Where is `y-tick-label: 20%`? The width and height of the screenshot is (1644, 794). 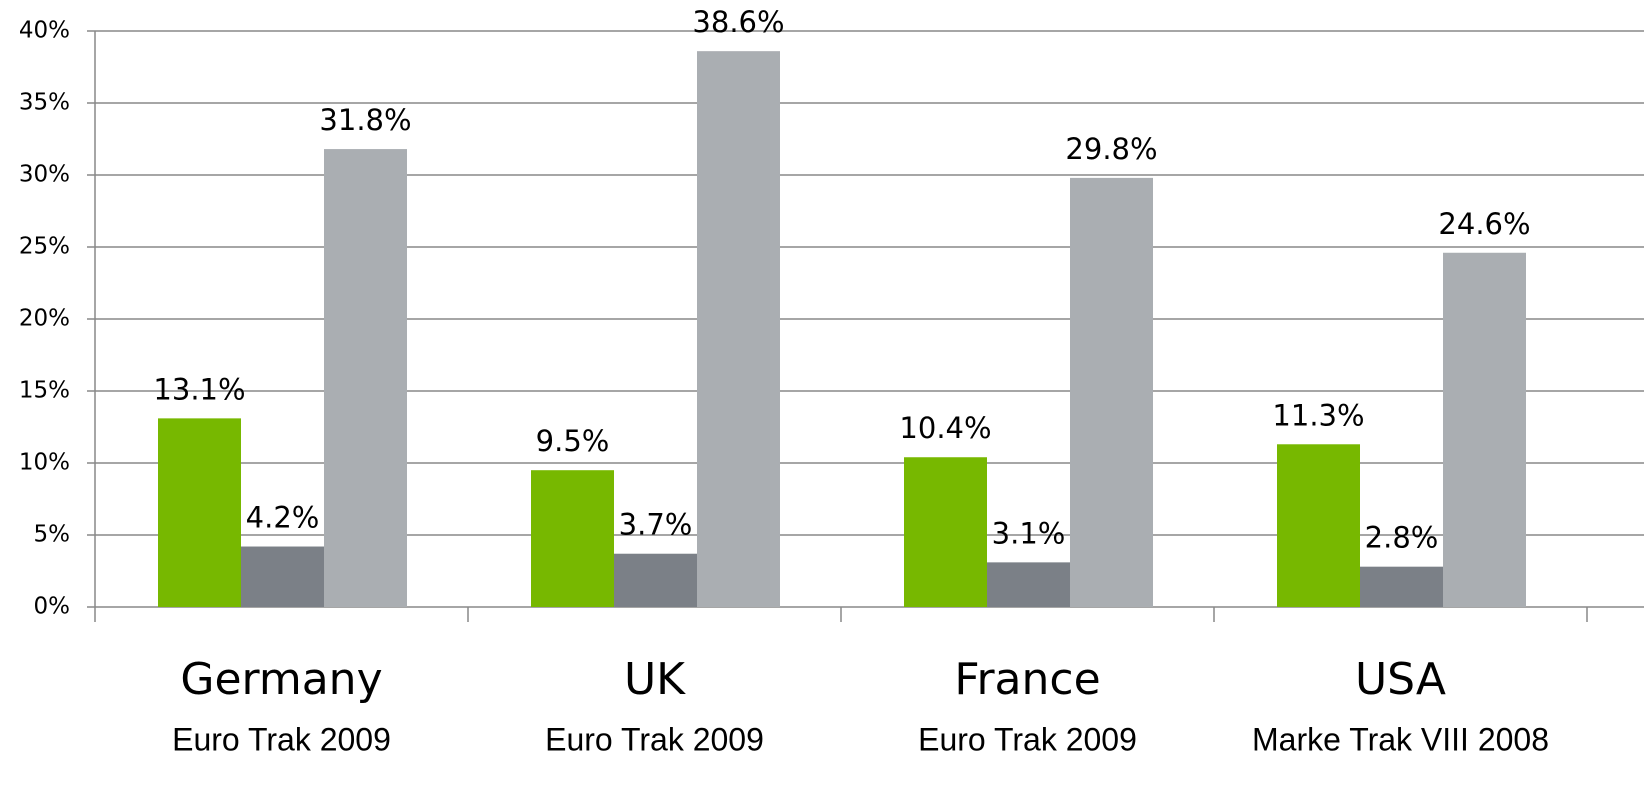
y-tick-label: 20% is located at coordinates (44, 319).